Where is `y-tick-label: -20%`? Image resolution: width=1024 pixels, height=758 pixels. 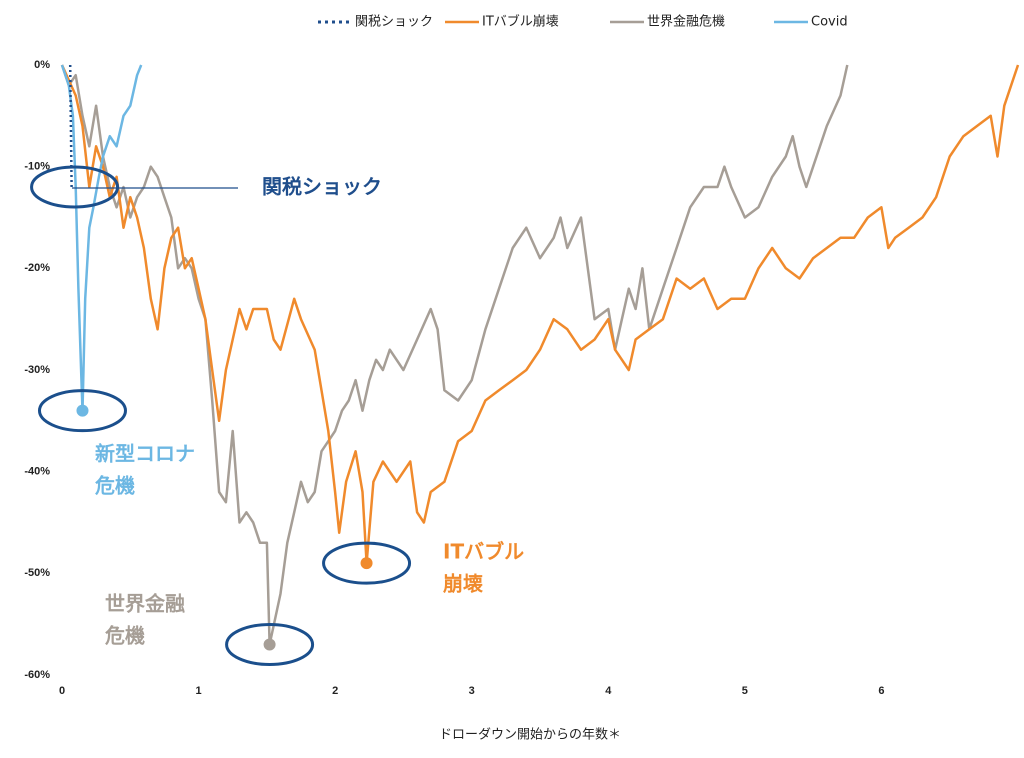
y-tick-label: -20% is located at coordinates (37, 268).